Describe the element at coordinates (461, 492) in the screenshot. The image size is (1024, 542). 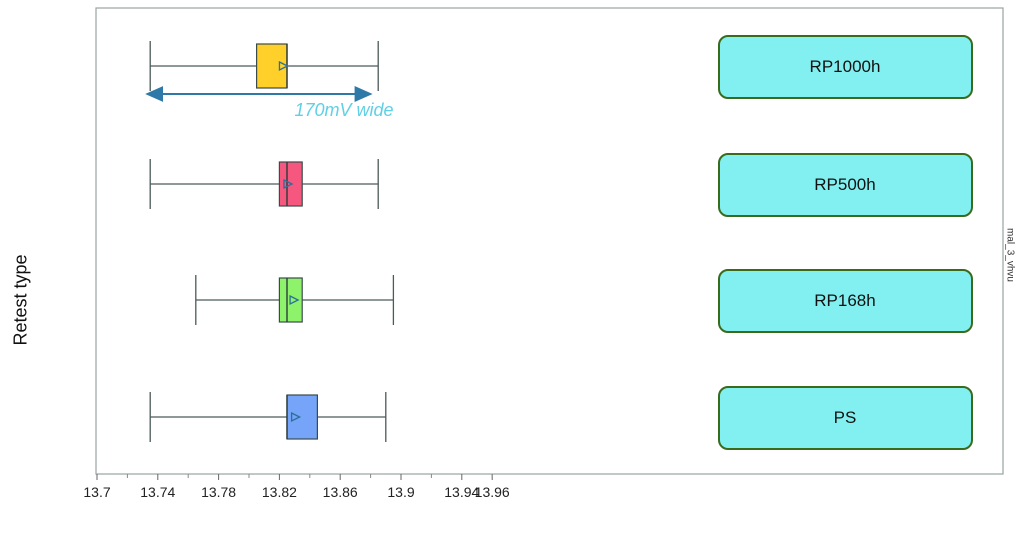
I see `x-tick-label: 13.94` at that location.